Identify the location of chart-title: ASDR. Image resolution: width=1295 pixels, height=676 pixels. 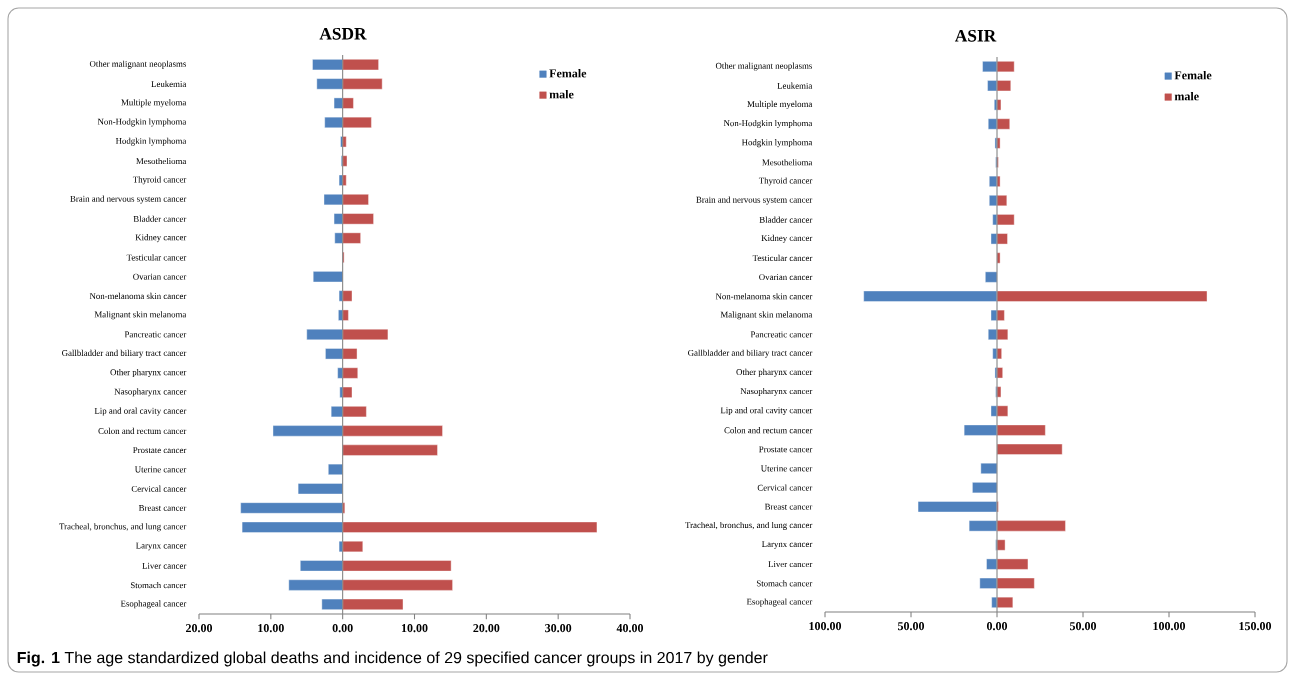
(343, 33).